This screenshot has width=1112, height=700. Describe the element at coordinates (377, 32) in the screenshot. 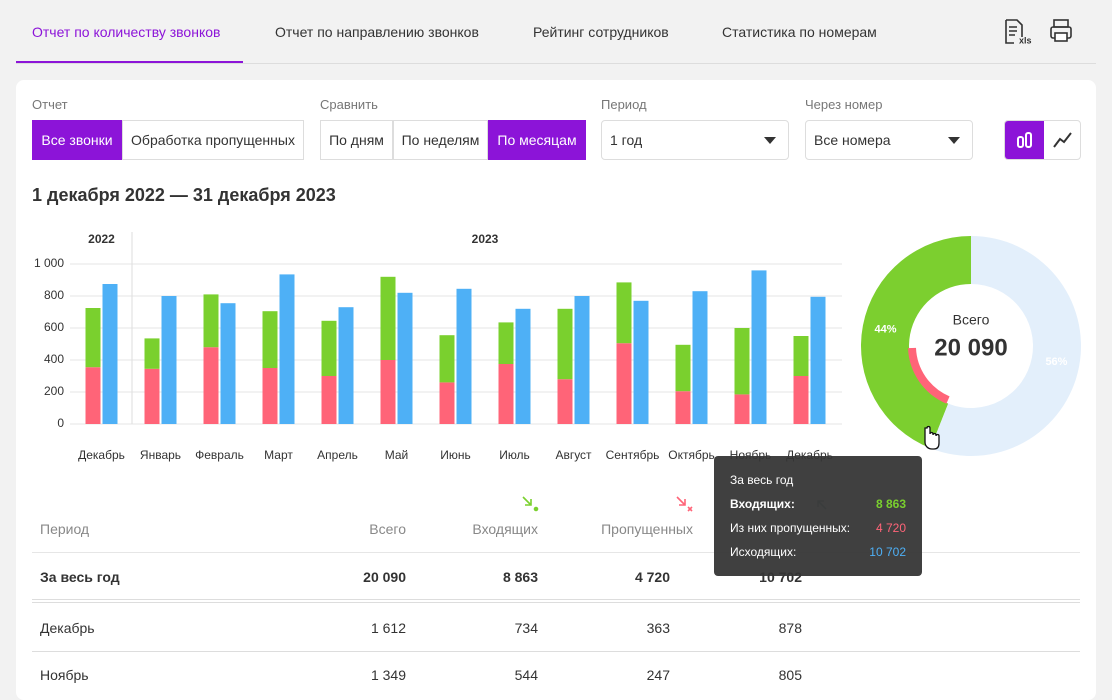

I see `tab: Отчет по направлению звонков` at that location.